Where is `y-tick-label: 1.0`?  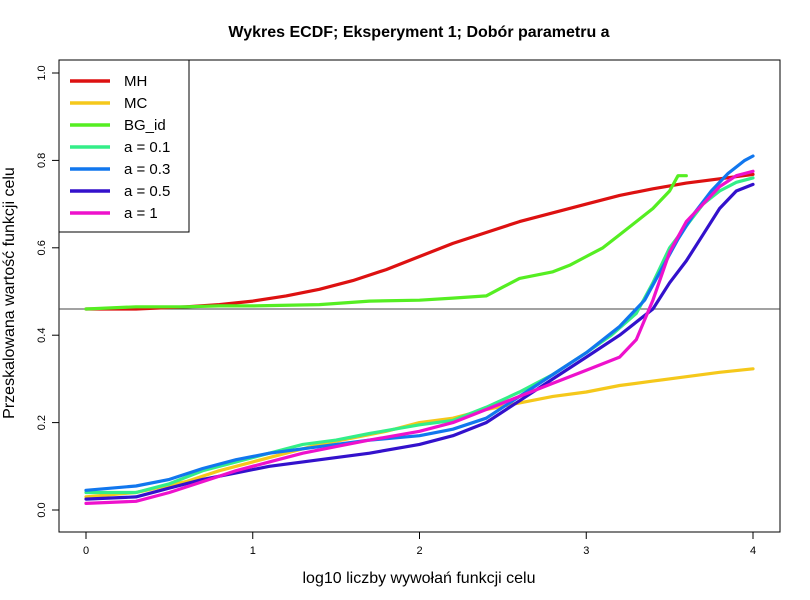
y-tick-label: 1.0 is located at coordinates (42, 72).